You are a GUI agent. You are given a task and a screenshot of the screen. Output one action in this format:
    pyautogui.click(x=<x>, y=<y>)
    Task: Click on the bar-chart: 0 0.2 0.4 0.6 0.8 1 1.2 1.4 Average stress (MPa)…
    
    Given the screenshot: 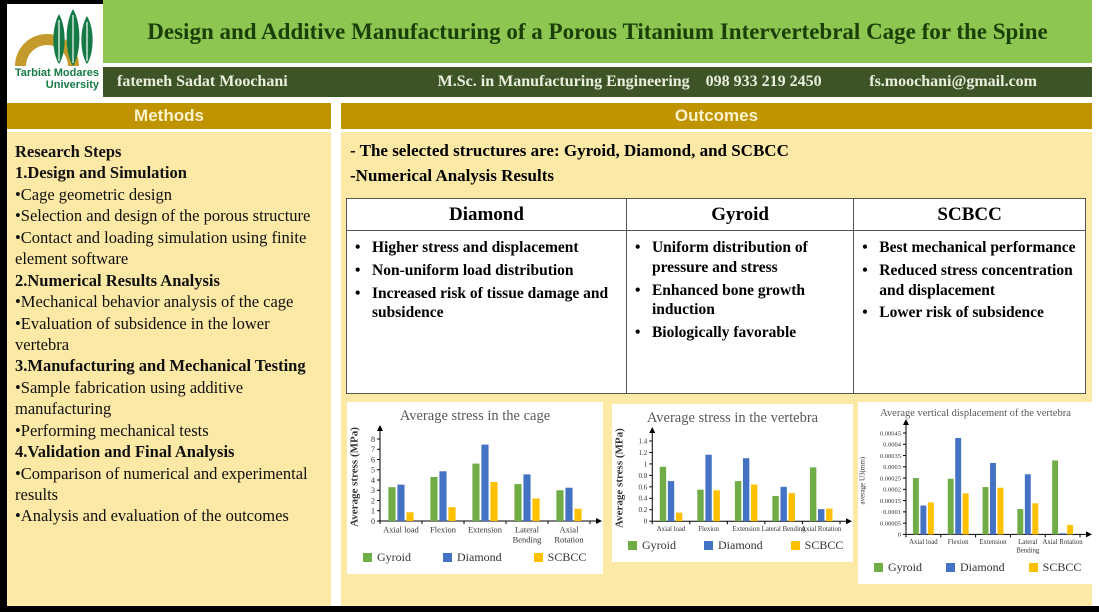 What is the action you would take?
    pyautogui.click(x=732, y=480)
    